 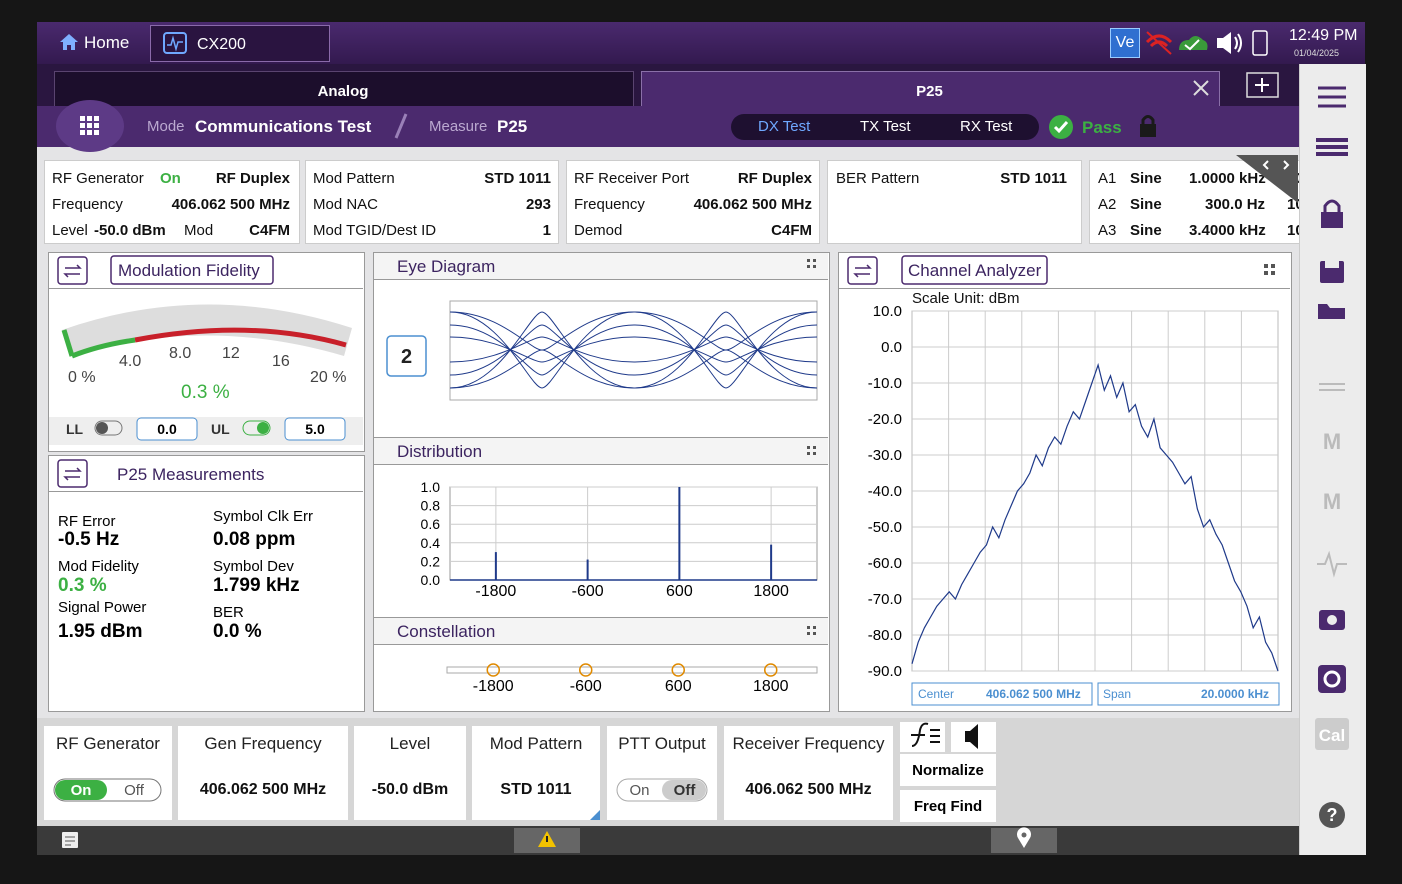 What do you see at coordinates (885, 599) in the screenshot?
I see `y-tick-label: -70.0` at bounding box center [885, 599].